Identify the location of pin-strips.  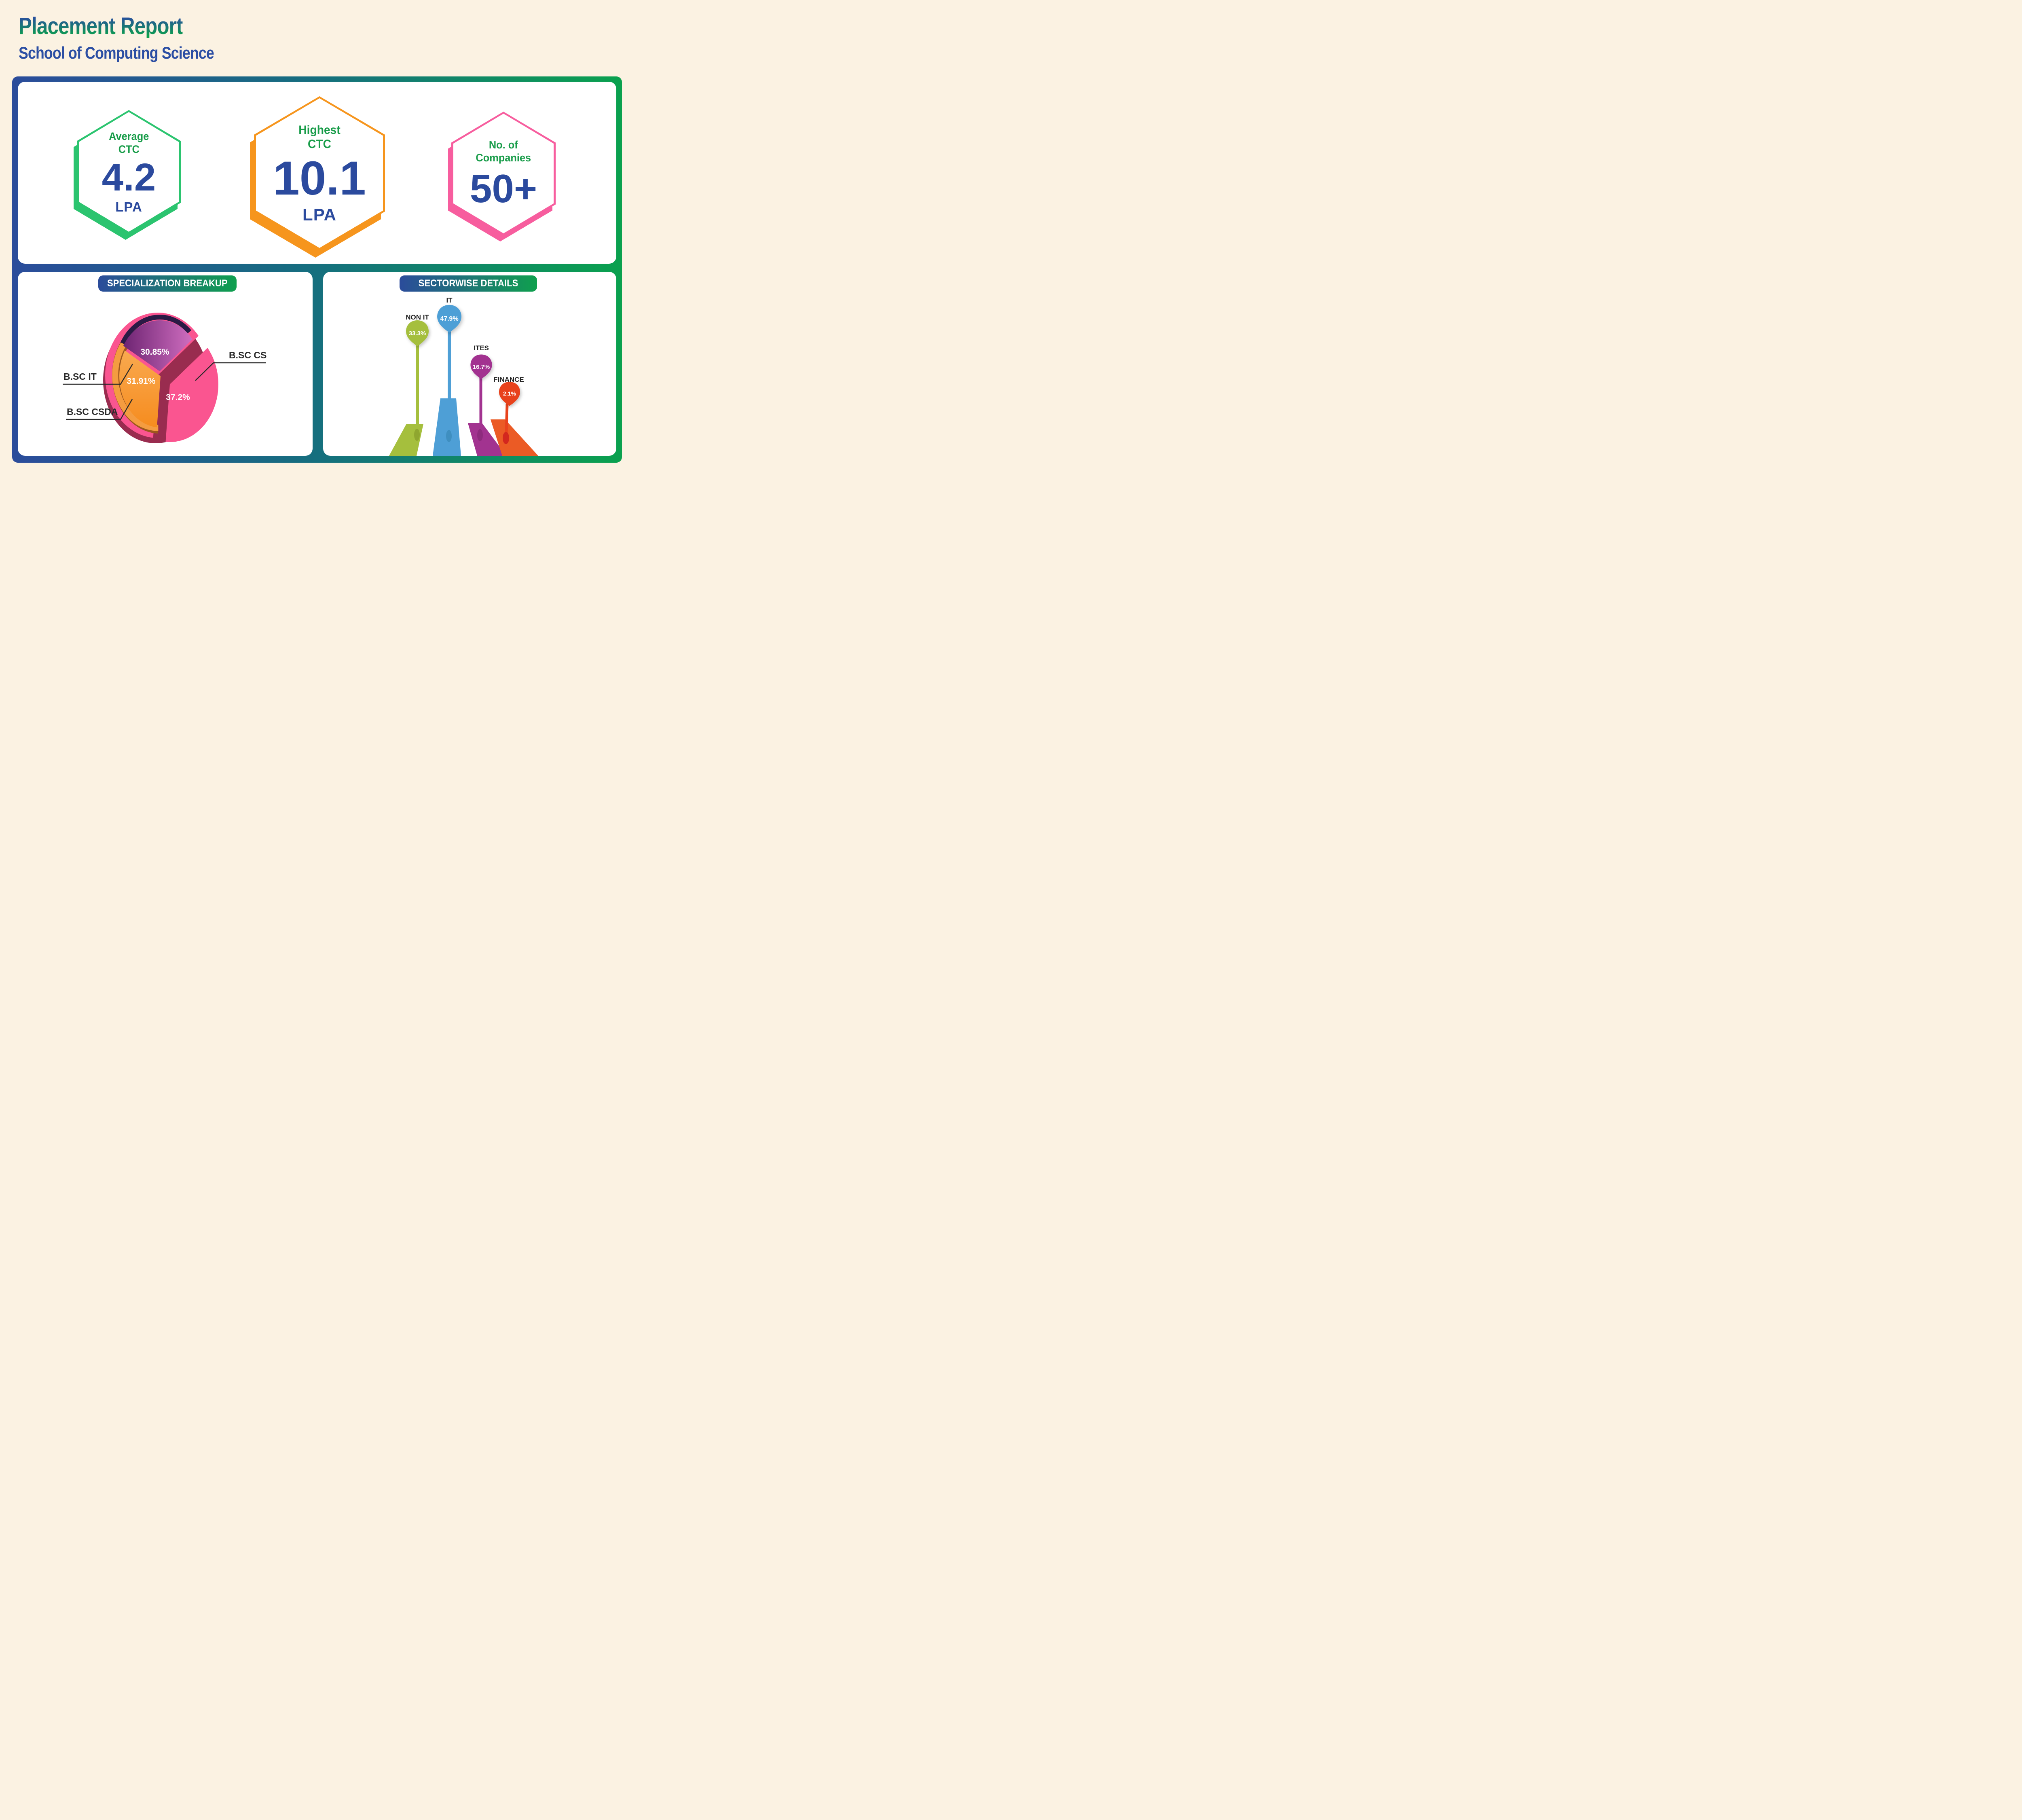
(463, 427).